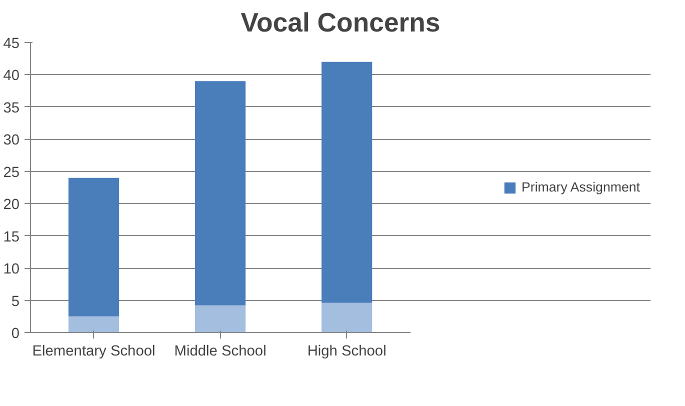 The image size is (685, 406). I want to click on x-tick-label: High School, so click(346, 352).